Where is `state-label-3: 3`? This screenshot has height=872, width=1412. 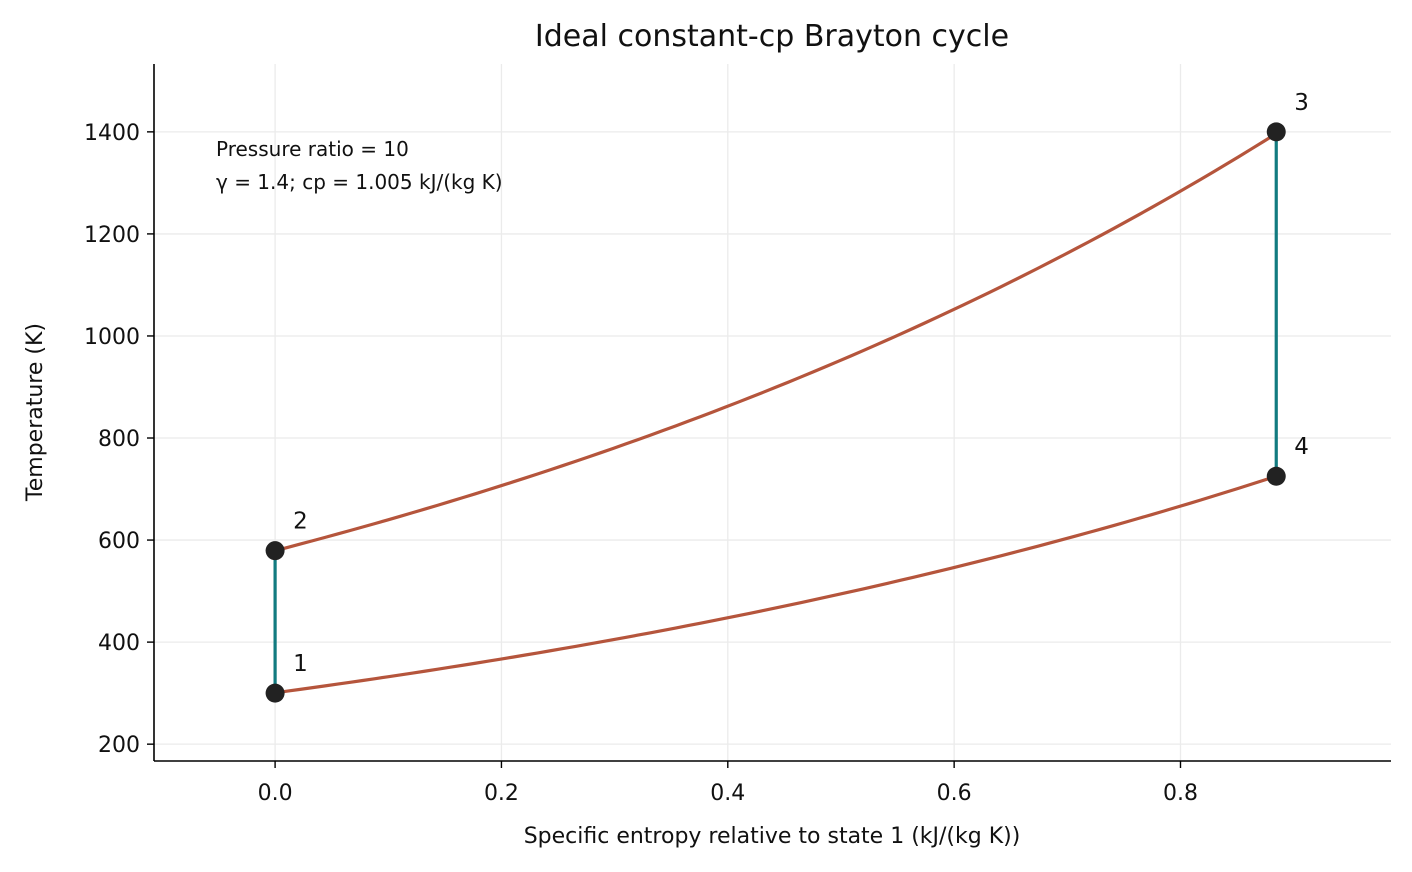 state-label-3: 3 is located at coordinates (1301, 103).